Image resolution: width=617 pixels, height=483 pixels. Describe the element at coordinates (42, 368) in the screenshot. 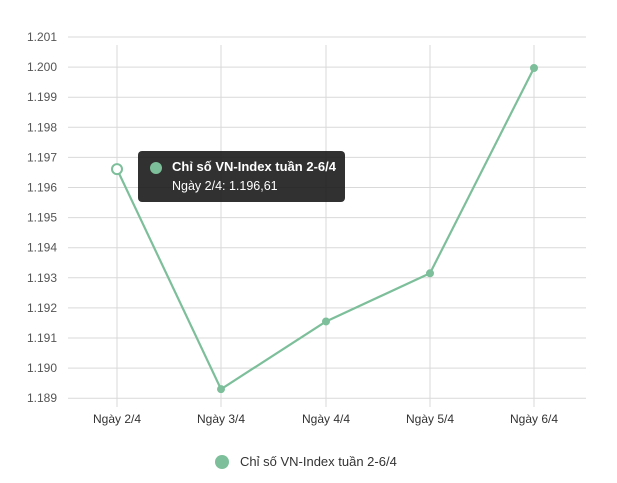

I see `y-tick-1.190: 1.190` at that location.